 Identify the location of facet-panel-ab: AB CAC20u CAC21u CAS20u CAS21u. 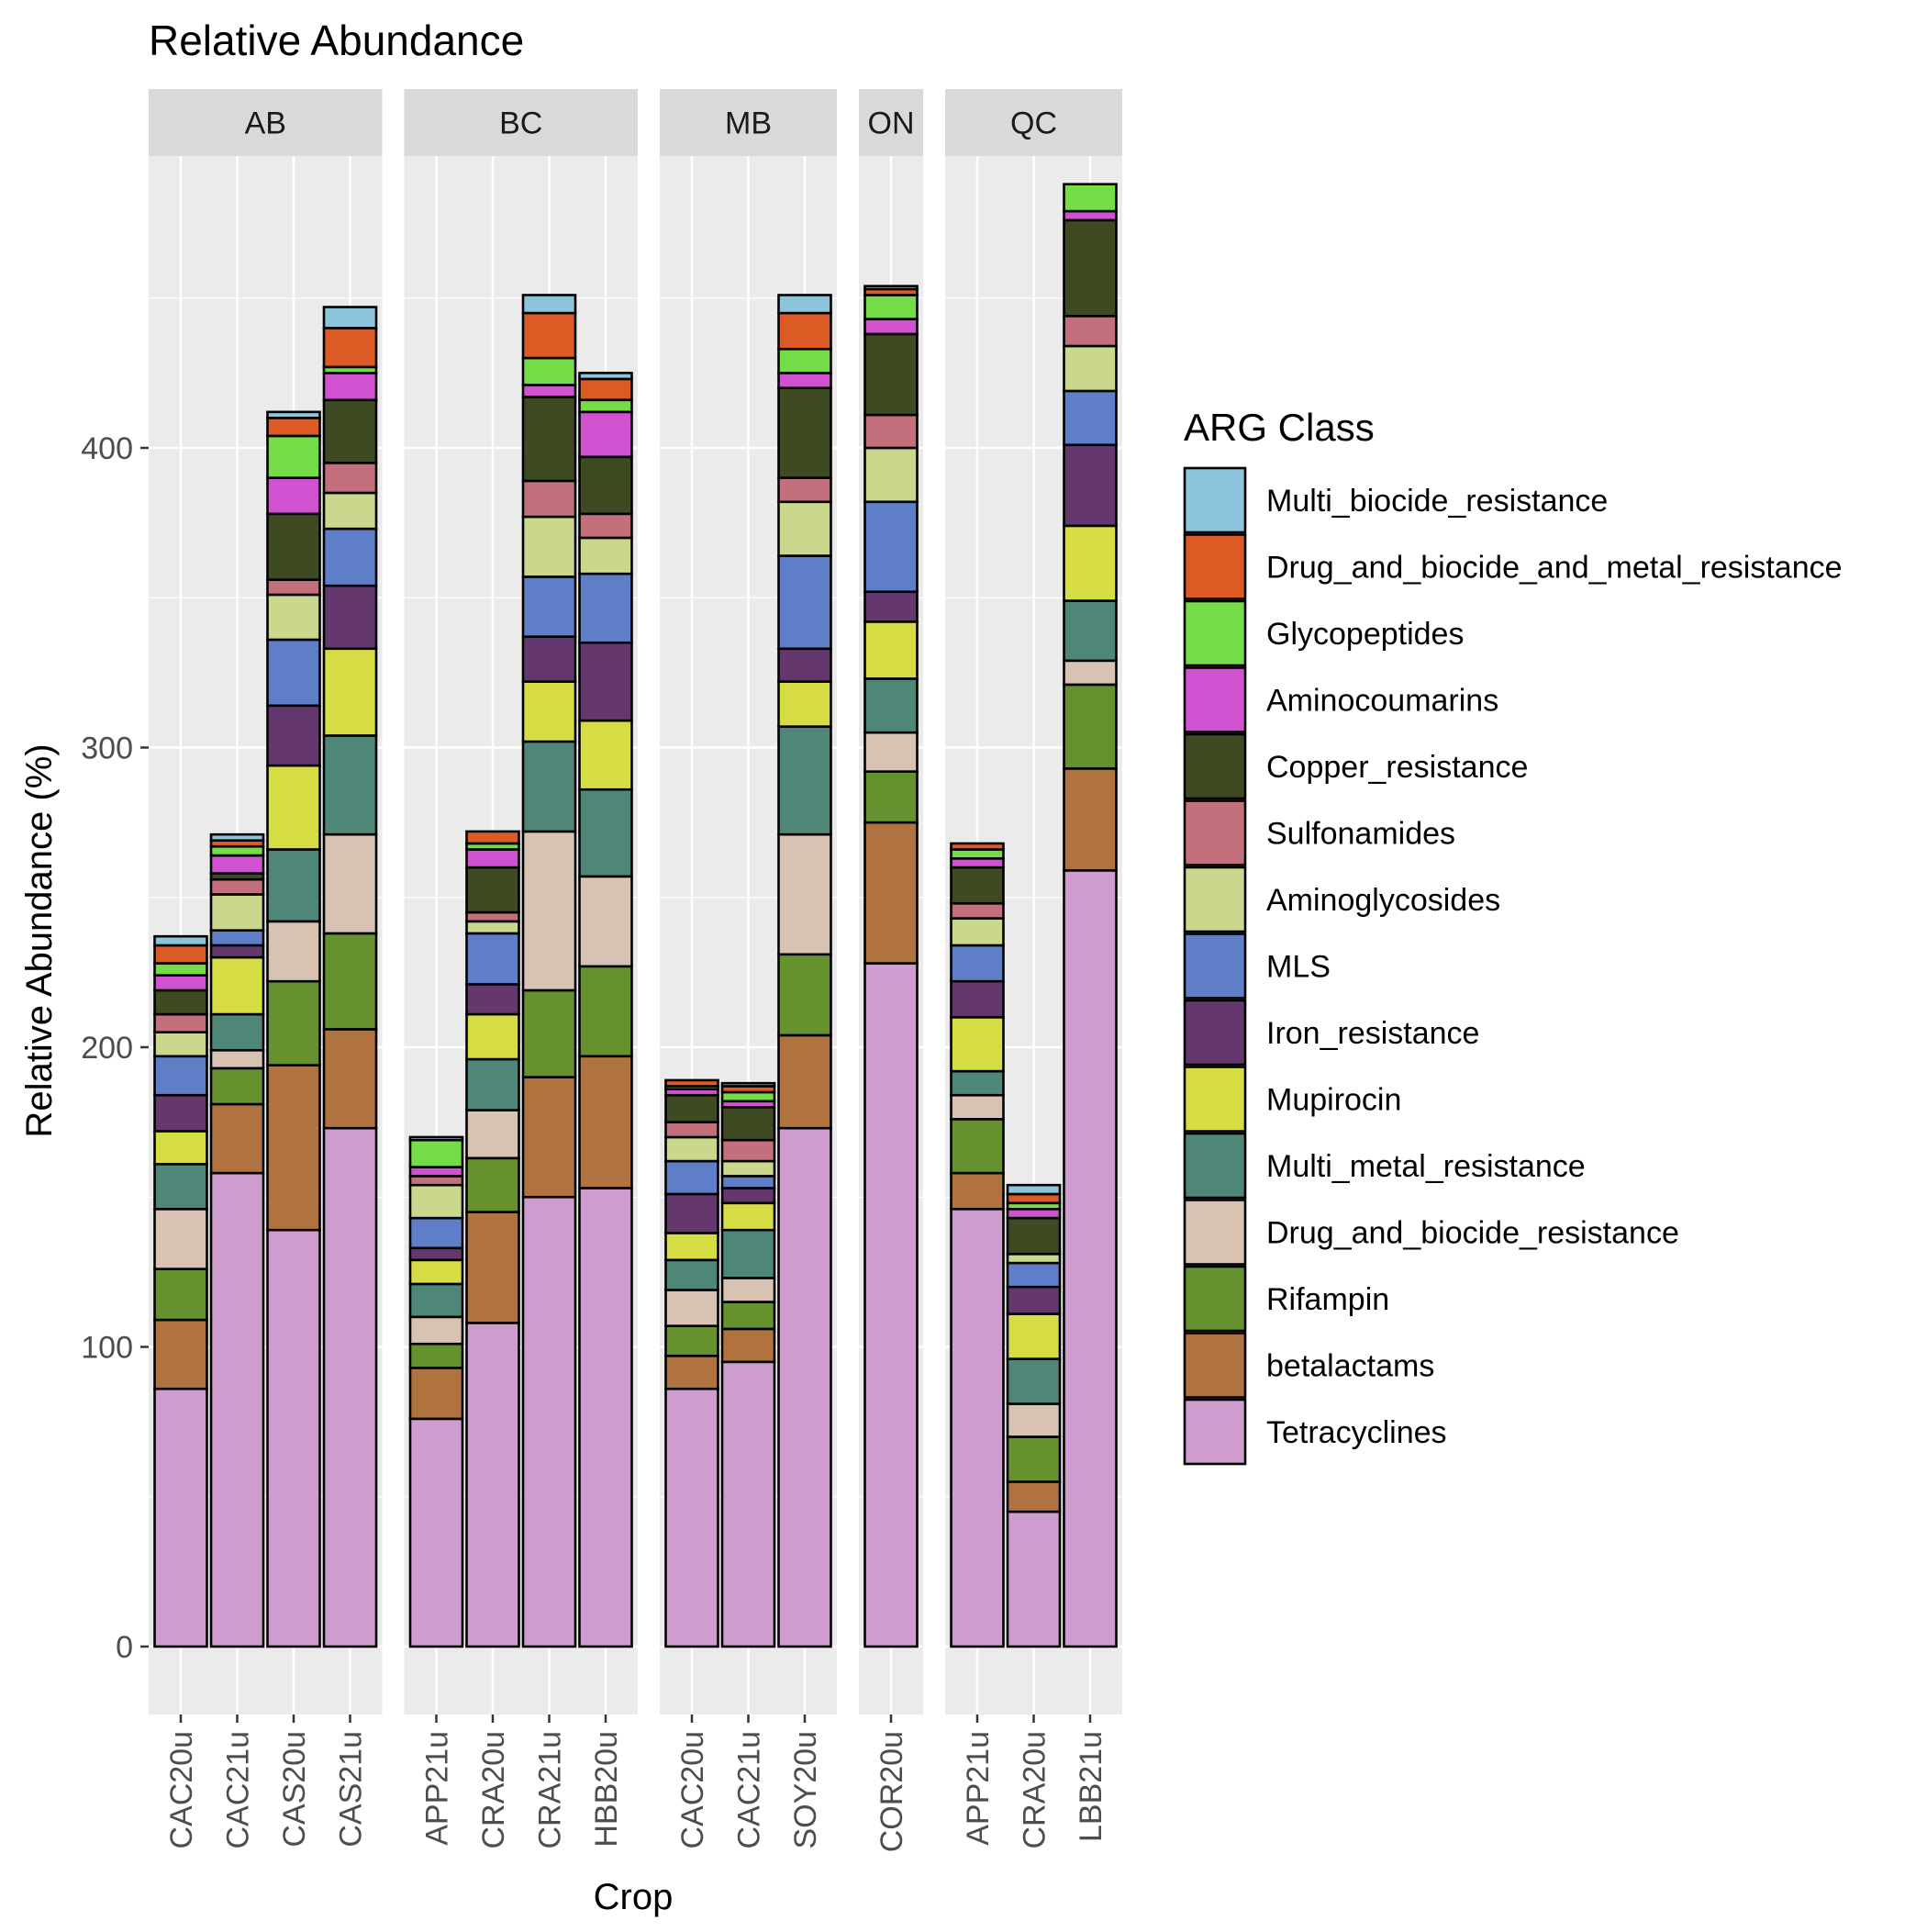
(266, 969).